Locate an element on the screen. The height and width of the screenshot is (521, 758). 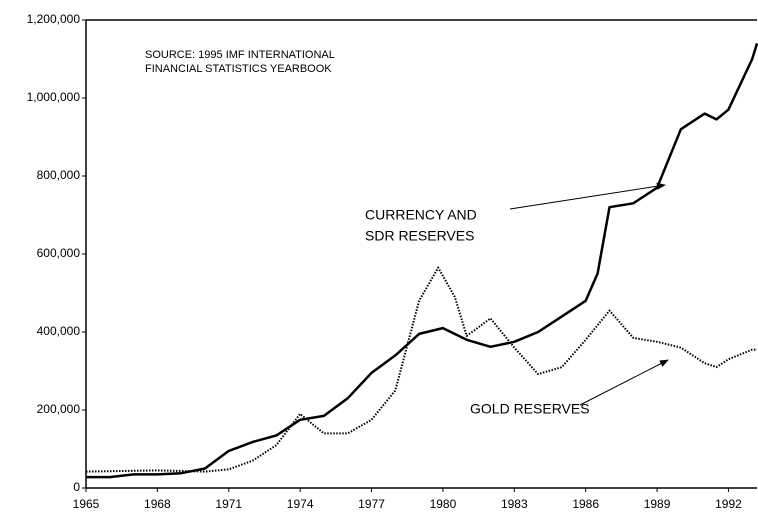
x-tick-label: 1974 is located at coordinates (300, 504).